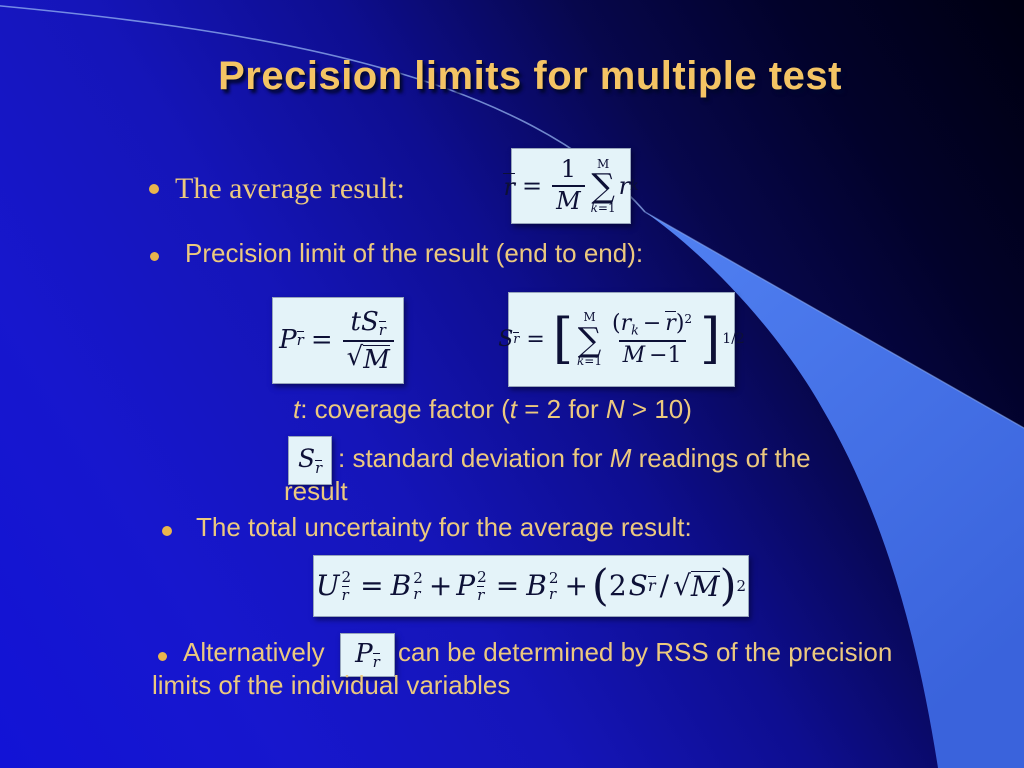  Describe the element at coordinates (530, 76) in the screenshot. I see `slide-title: Precision limits for multiple test` at that location.